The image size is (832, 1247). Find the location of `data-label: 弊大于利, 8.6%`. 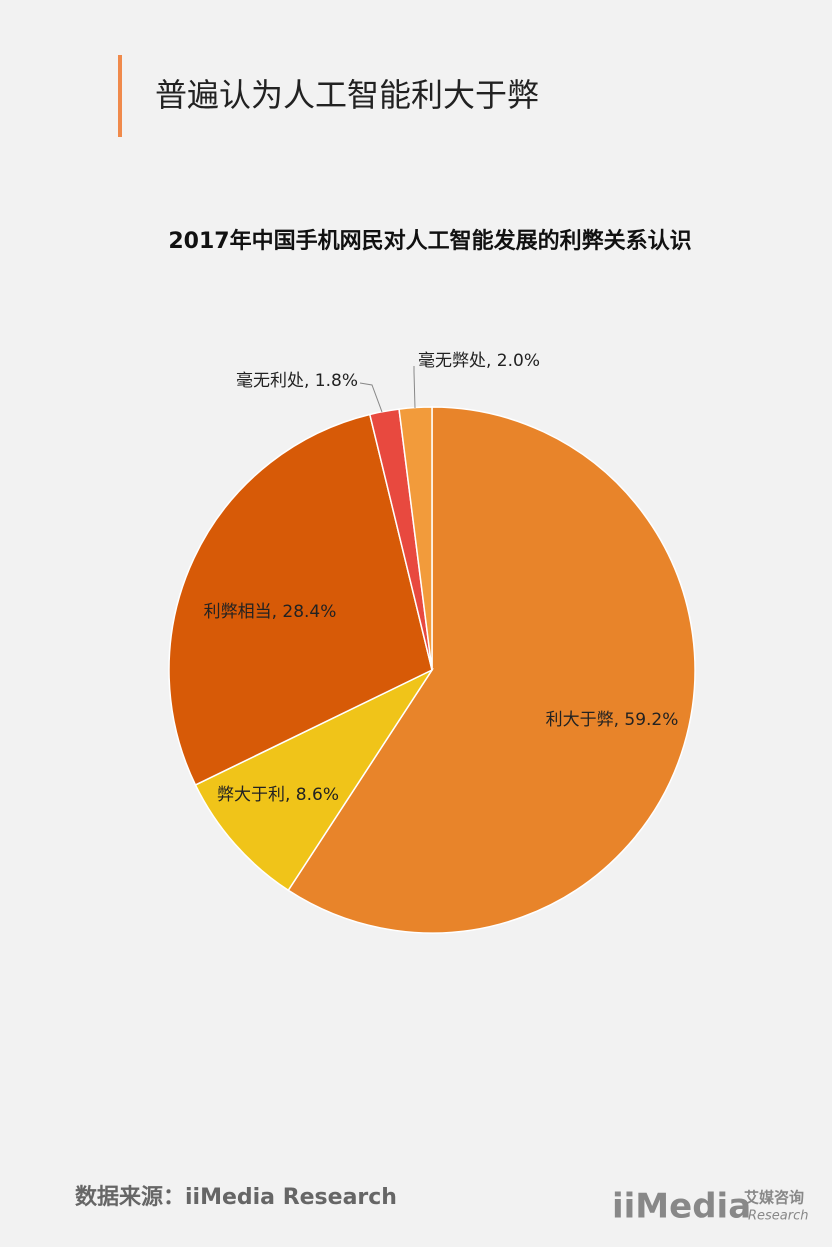

data-label: 弊大于利, 8.6% is located at coordinates (278, 795).